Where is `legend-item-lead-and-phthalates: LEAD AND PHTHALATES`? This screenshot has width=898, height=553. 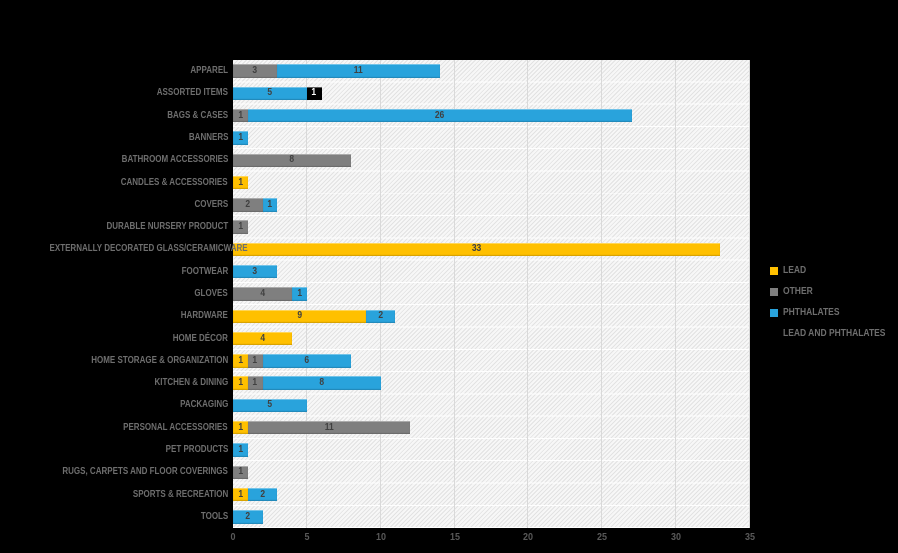 legend-item-lead-and-phthalates: LEAD AND PHTHALATES is located at coordinates (834, 333).